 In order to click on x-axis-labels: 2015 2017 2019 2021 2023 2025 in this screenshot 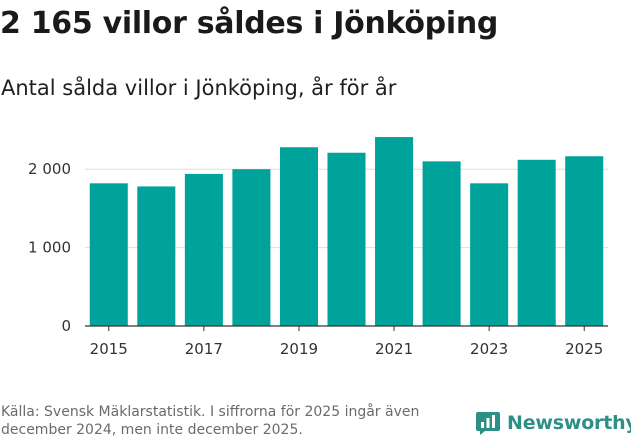, I will do `click(347, 349)`.